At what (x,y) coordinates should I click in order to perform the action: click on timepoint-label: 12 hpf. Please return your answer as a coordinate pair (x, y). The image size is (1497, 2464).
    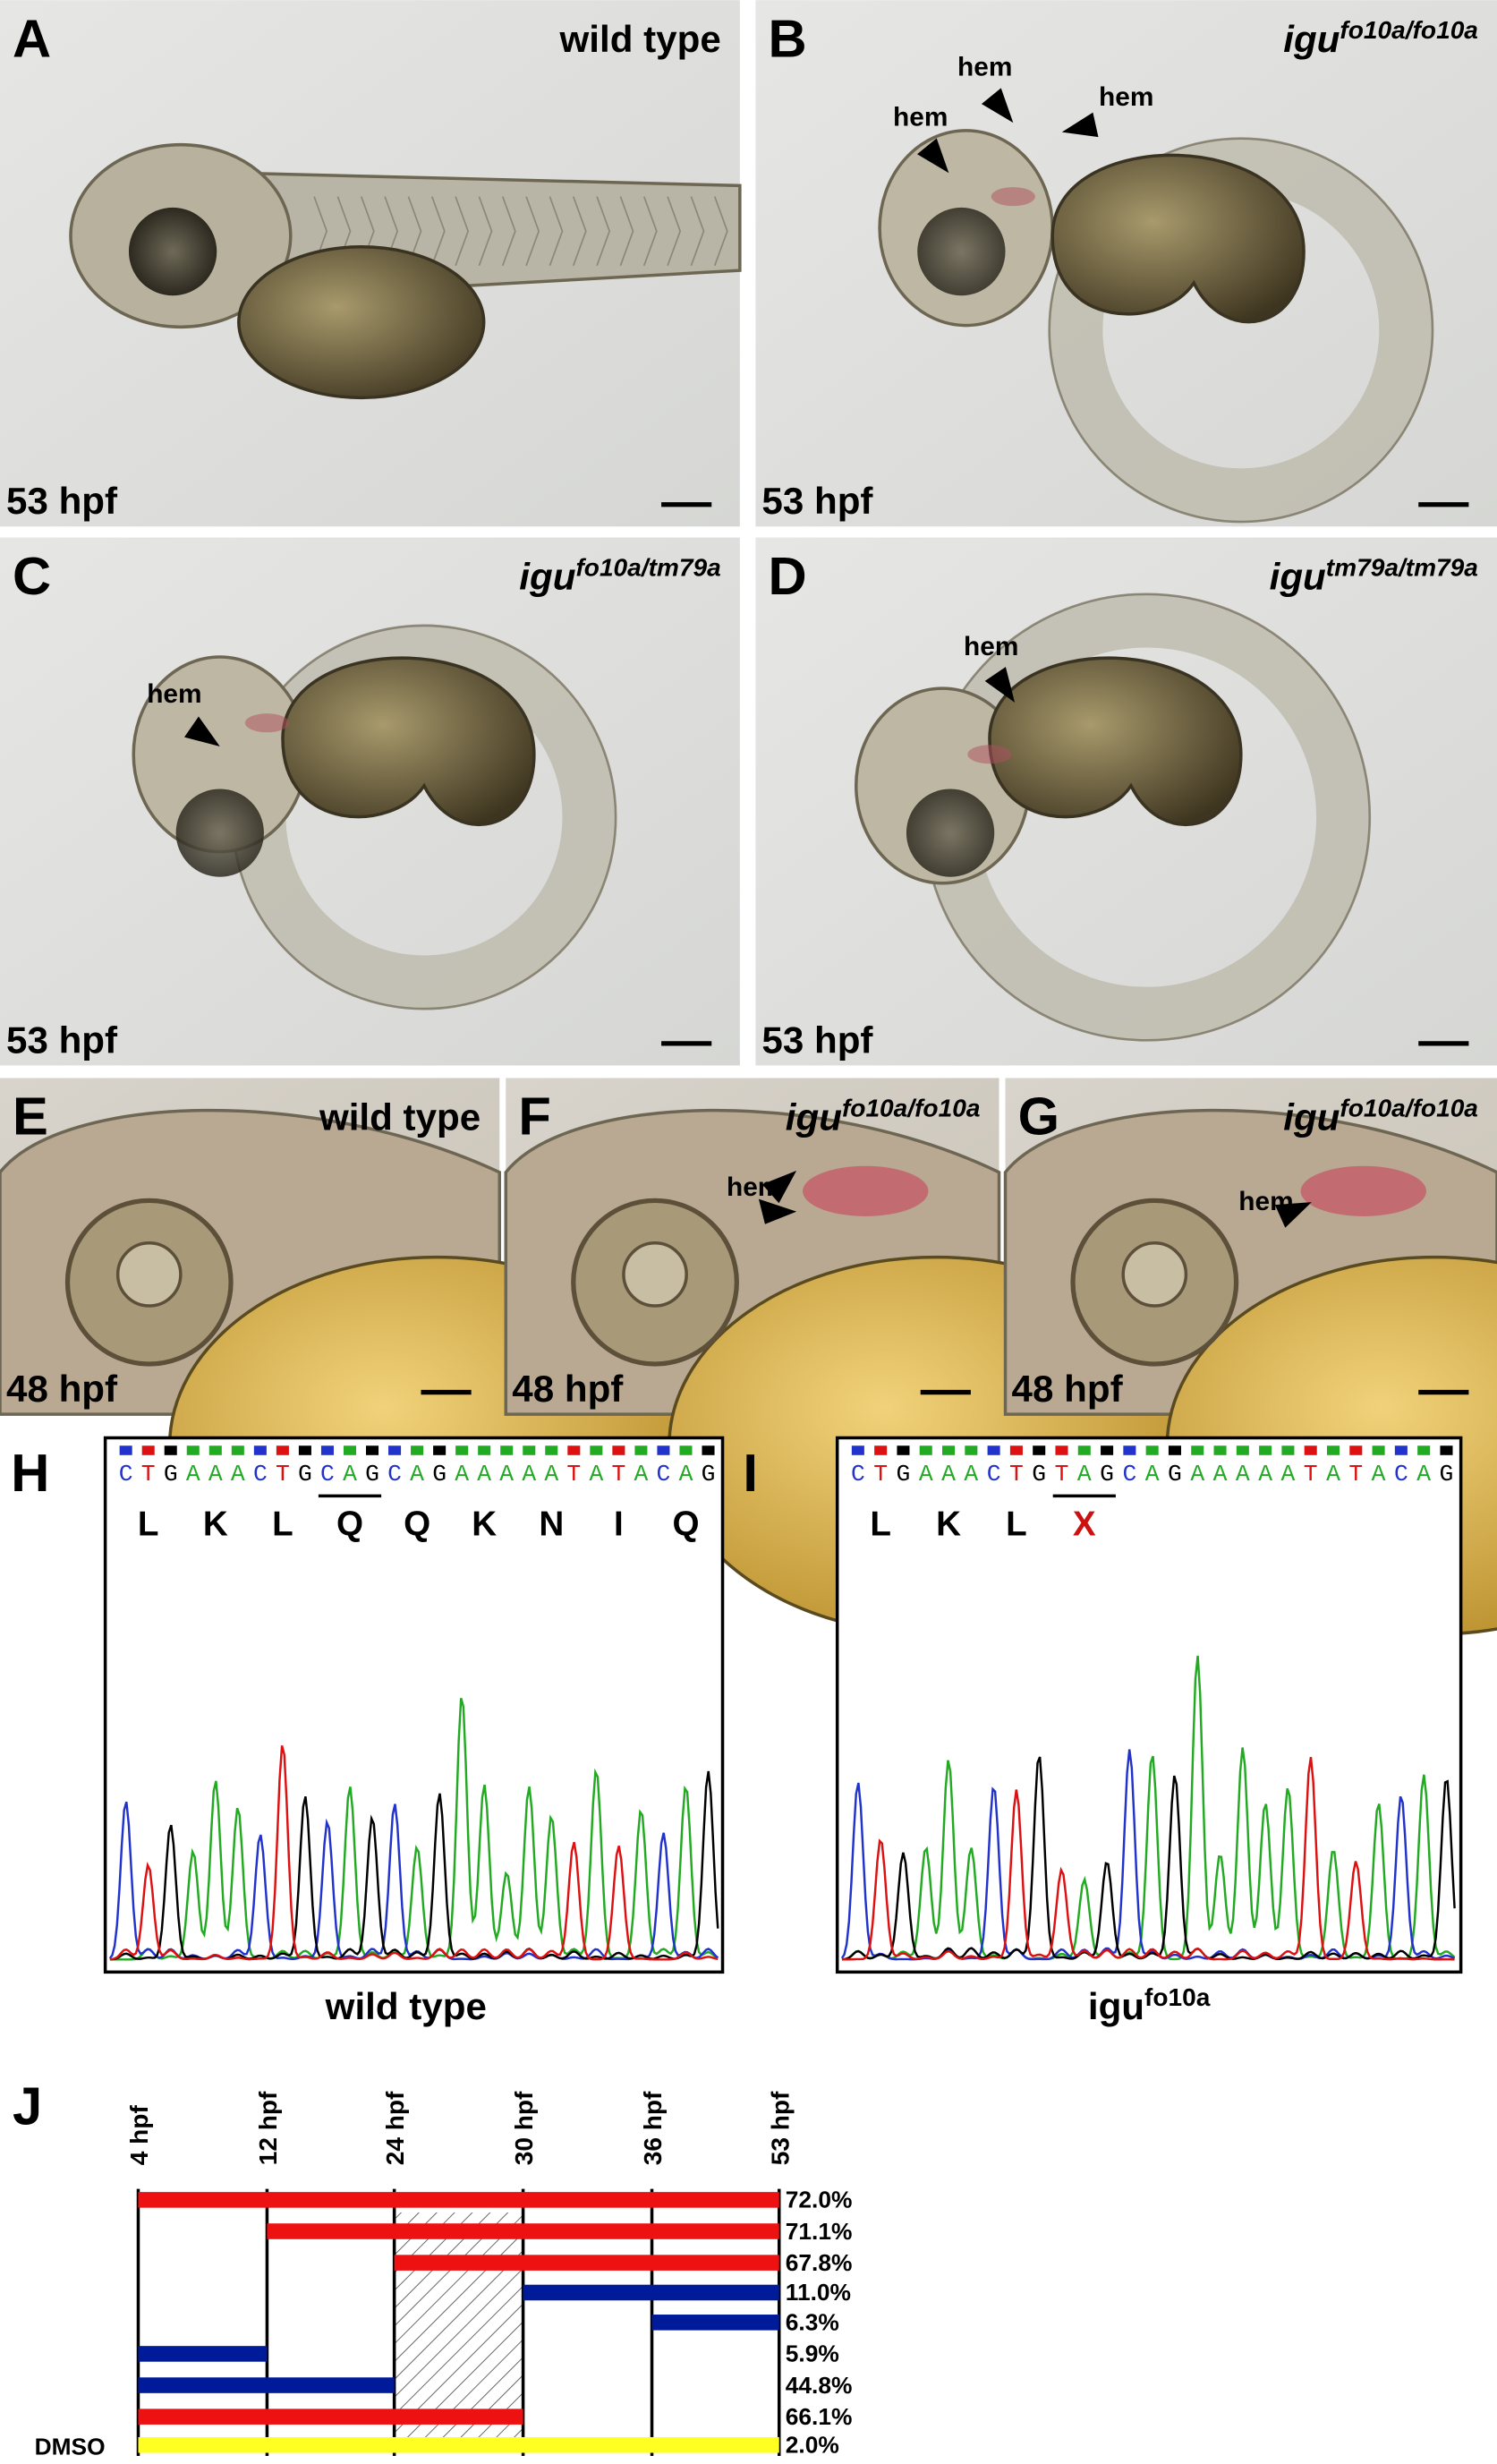
    Looking at the image, I should click on (268, 2128).